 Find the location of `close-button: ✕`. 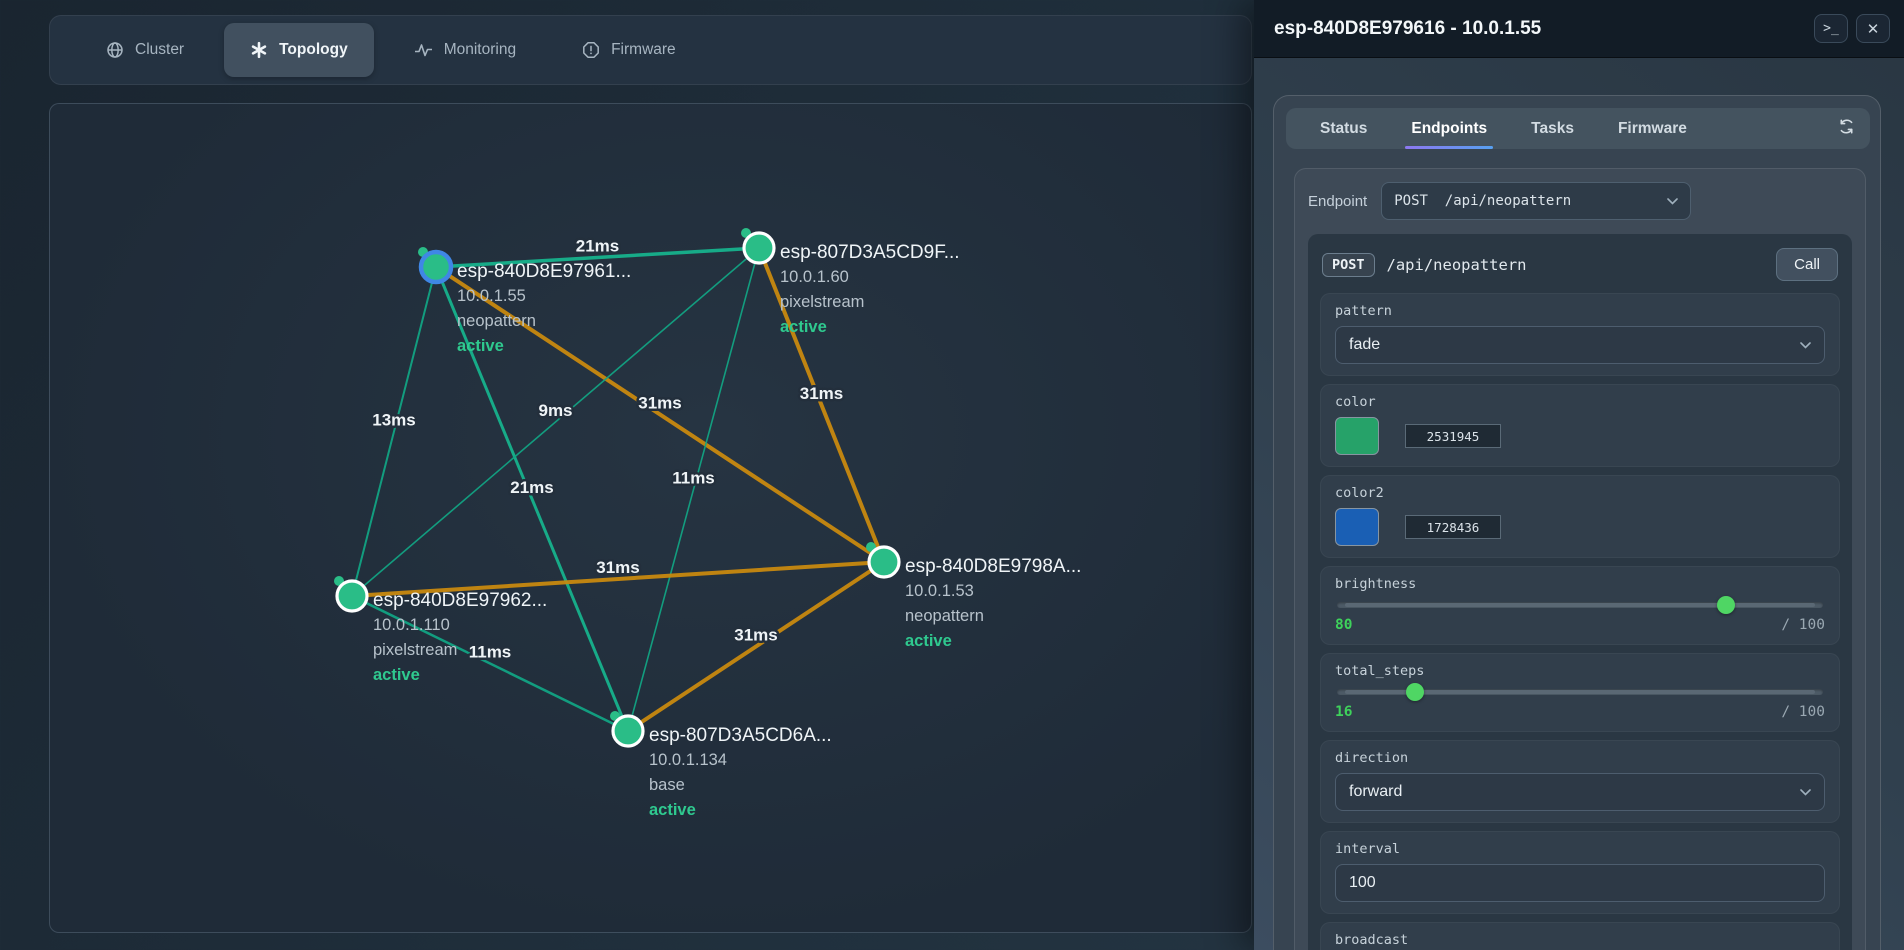

close-button: ✕ is located at coordinates (1873, 28).